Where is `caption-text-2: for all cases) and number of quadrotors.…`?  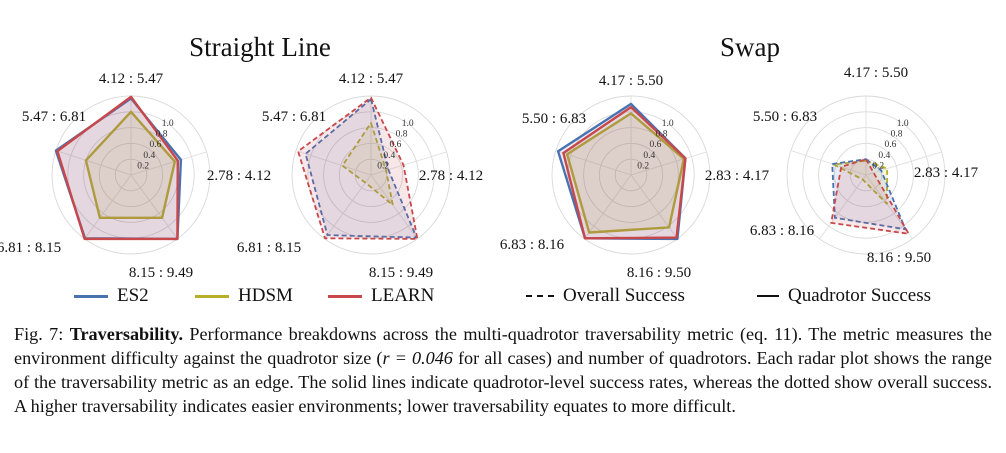 caption-text-2: for all cases) and number of quadrotors.… is located at coordinates (503, 382).